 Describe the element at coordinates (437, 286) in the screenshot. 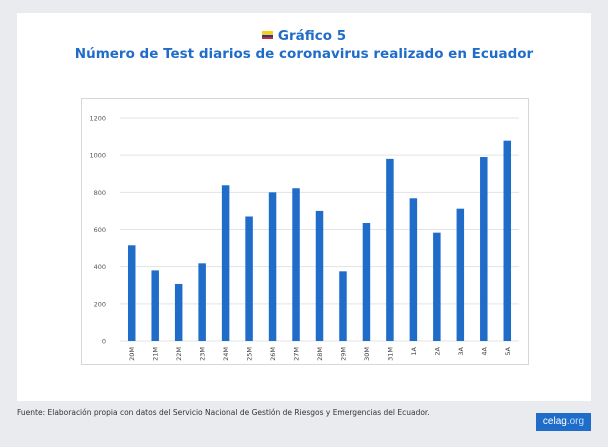

I see `bar-2A` at that location.